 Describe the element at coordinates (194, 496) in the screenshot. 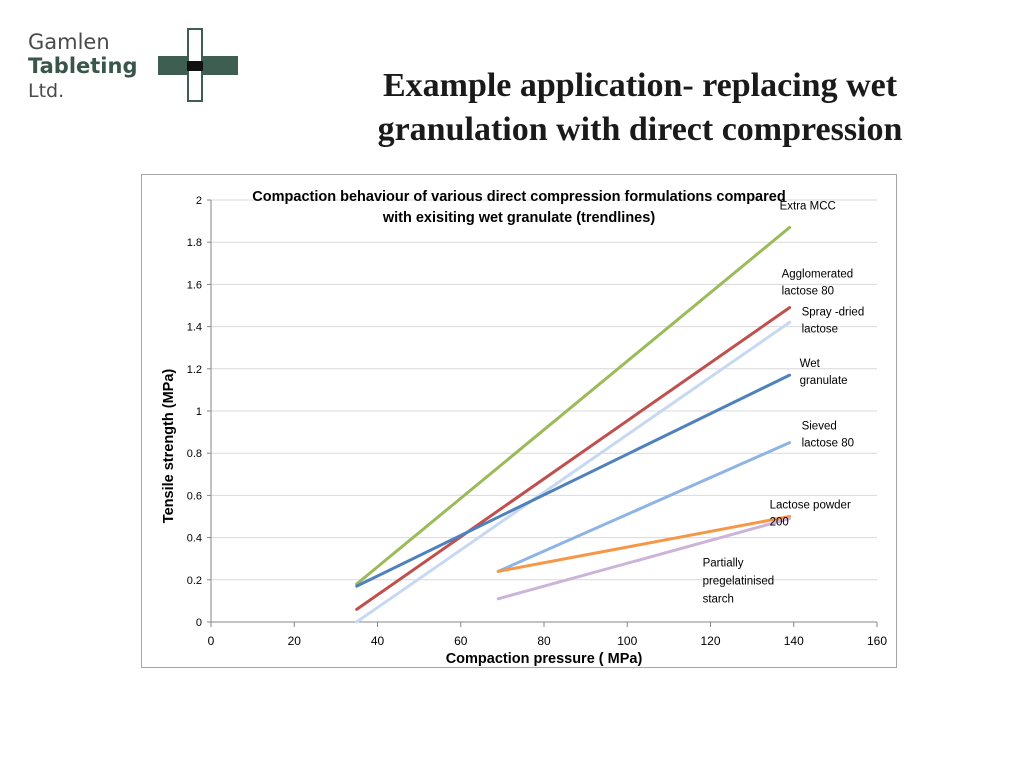

I see `y-tick-label: 0.6` at that location.